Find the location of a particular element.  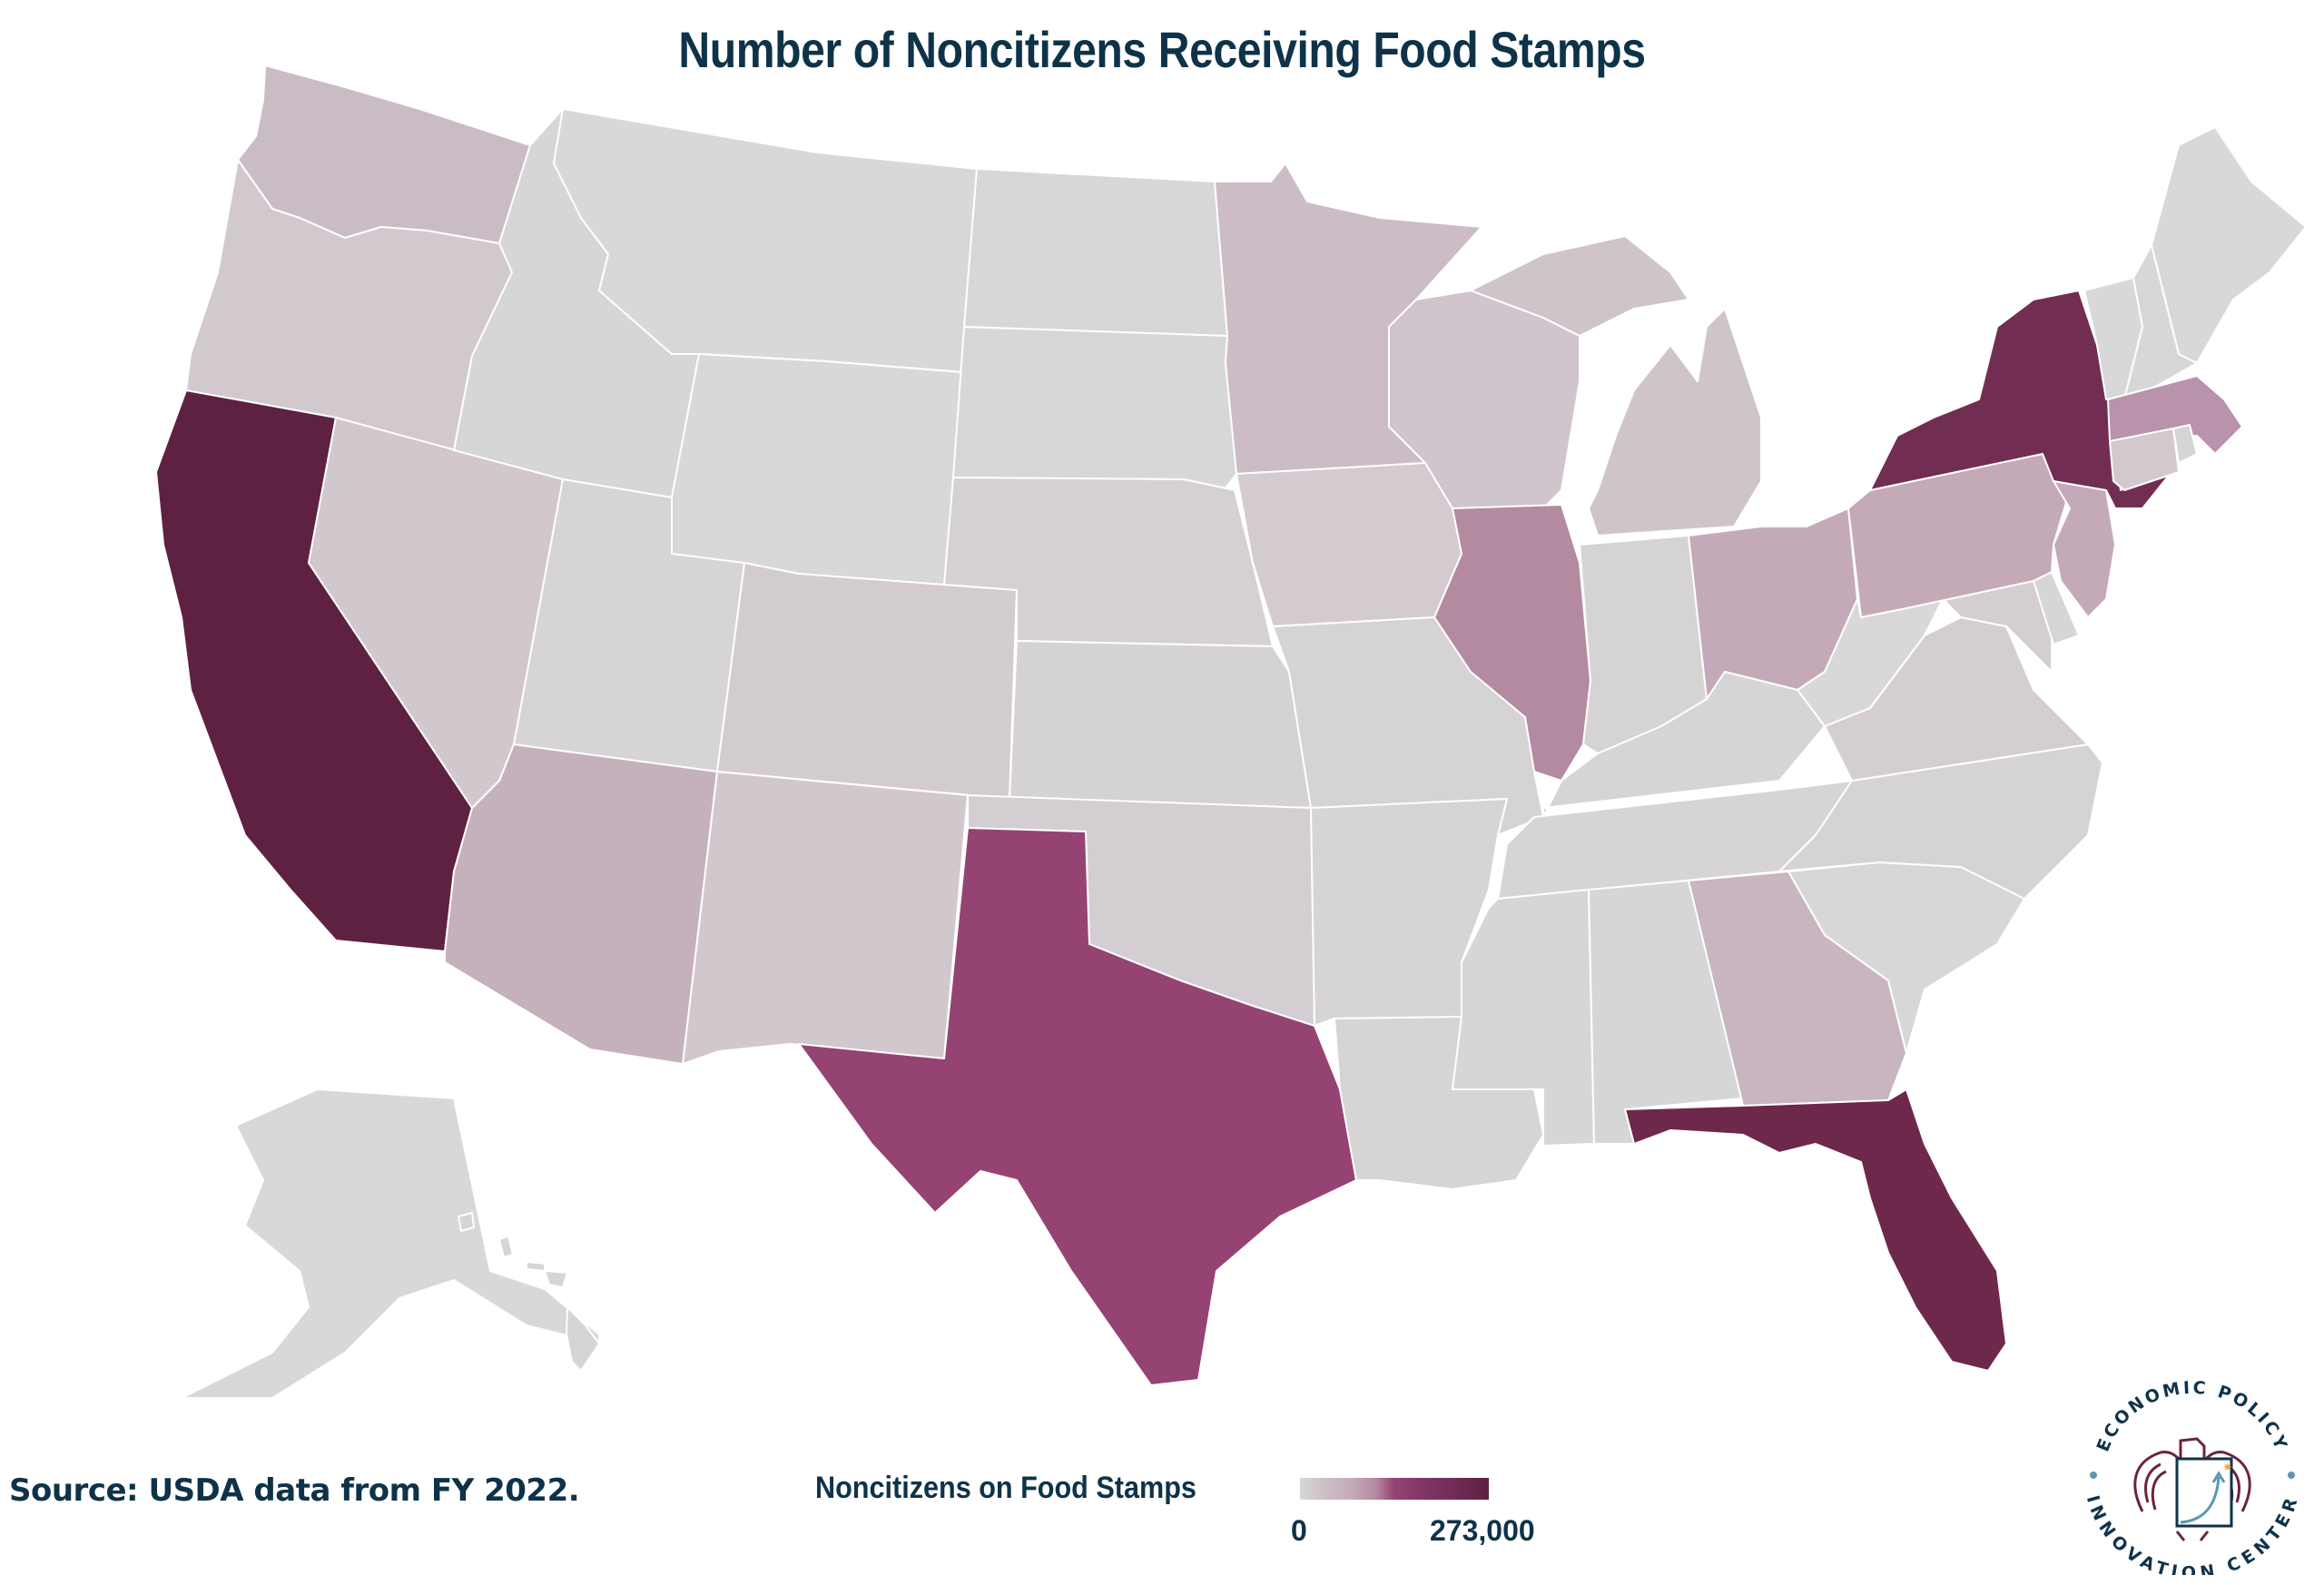

state-MI-upper is located at coordinates (1579, 286).